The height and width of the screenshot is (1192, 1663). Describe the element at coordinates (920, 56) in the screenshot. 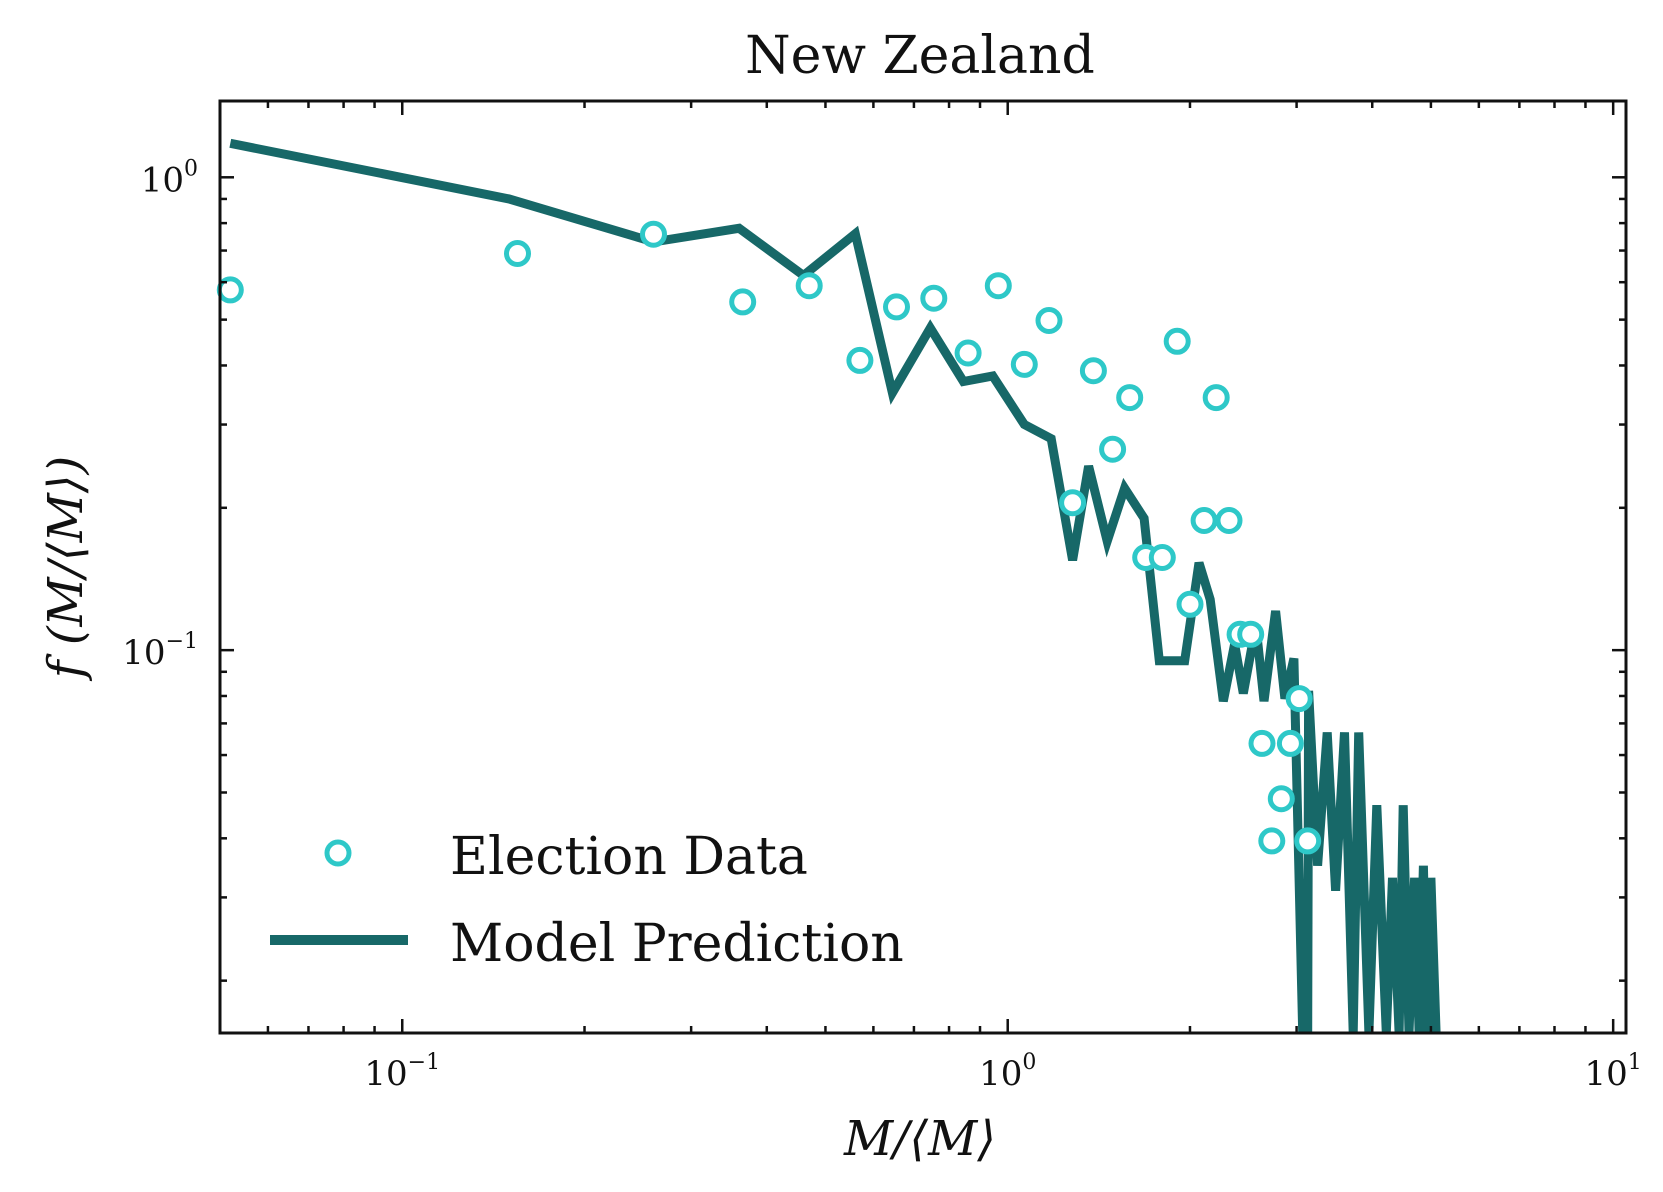

I see `chart-title: New Zealand` at that location.